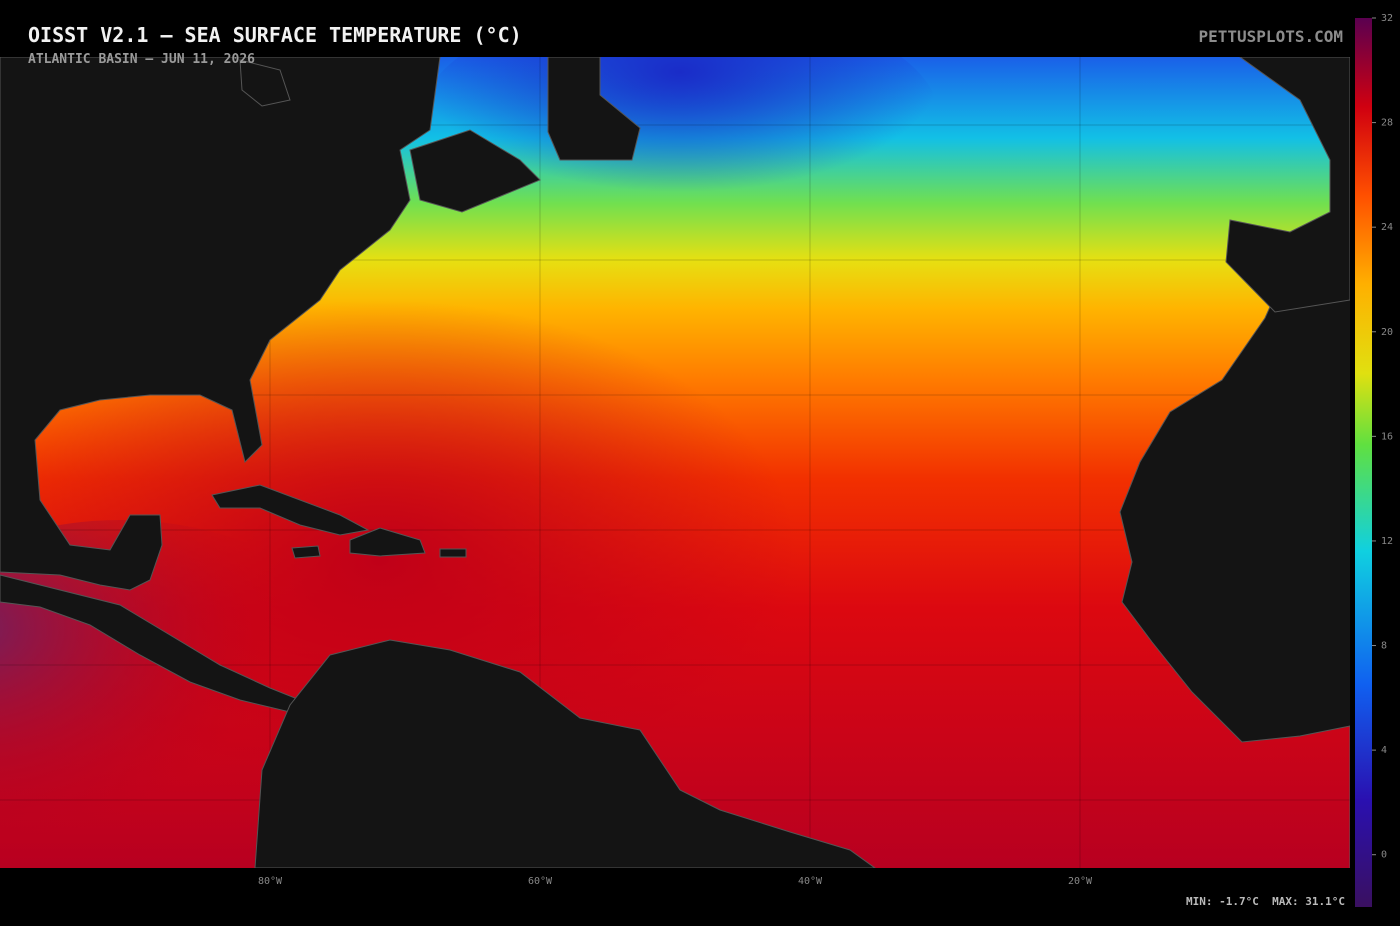  What do you see at coordinates (1387, 227) in the screenshot?
I see `colorbar-tick-label: 24` at bounding box center [1387, 227].